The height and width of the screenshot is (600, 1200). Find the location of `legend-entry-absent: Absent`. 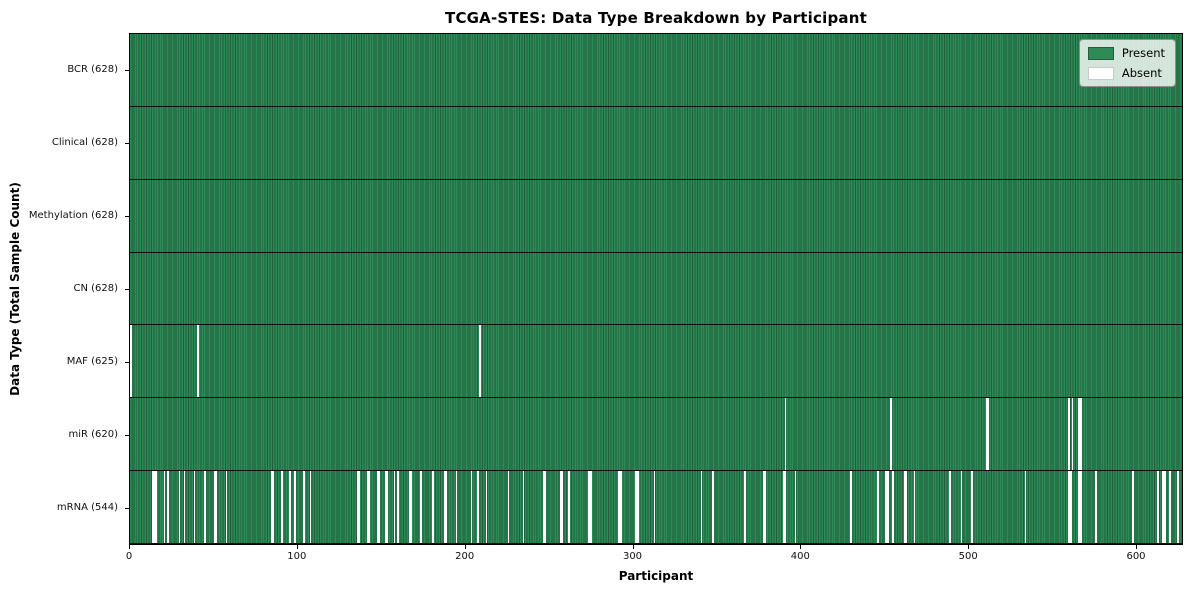

legend-entry-absent: Absent is located at coordinates (1126, 73).